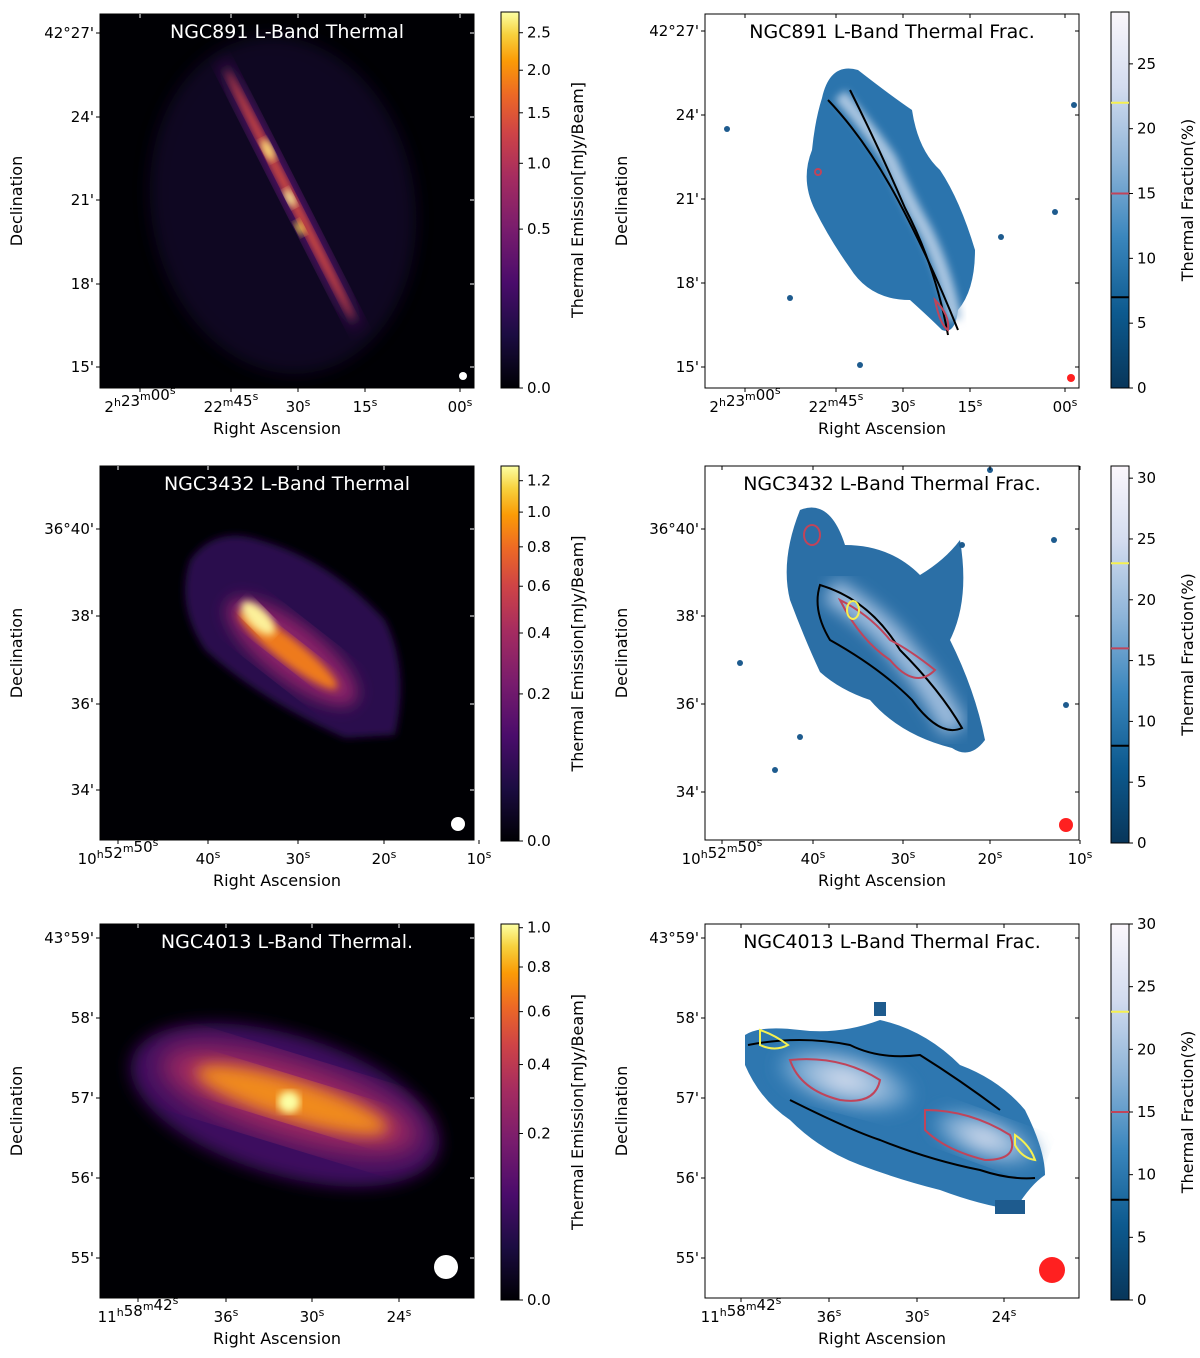  What do you see at coordinates (82, 790) in the screenshot?
I see `dec-tick-label: 34'` at bounding box center [82, 790].